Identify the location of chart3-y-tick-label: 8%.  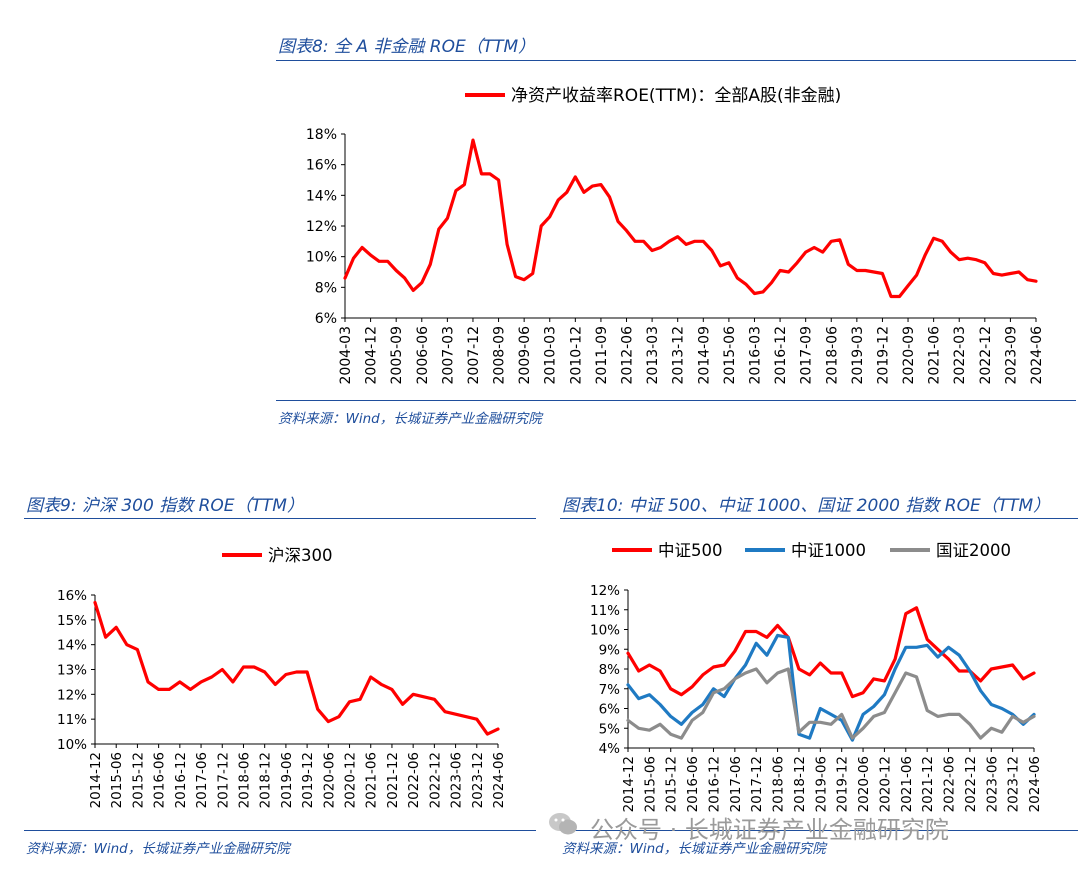
(610, 670).